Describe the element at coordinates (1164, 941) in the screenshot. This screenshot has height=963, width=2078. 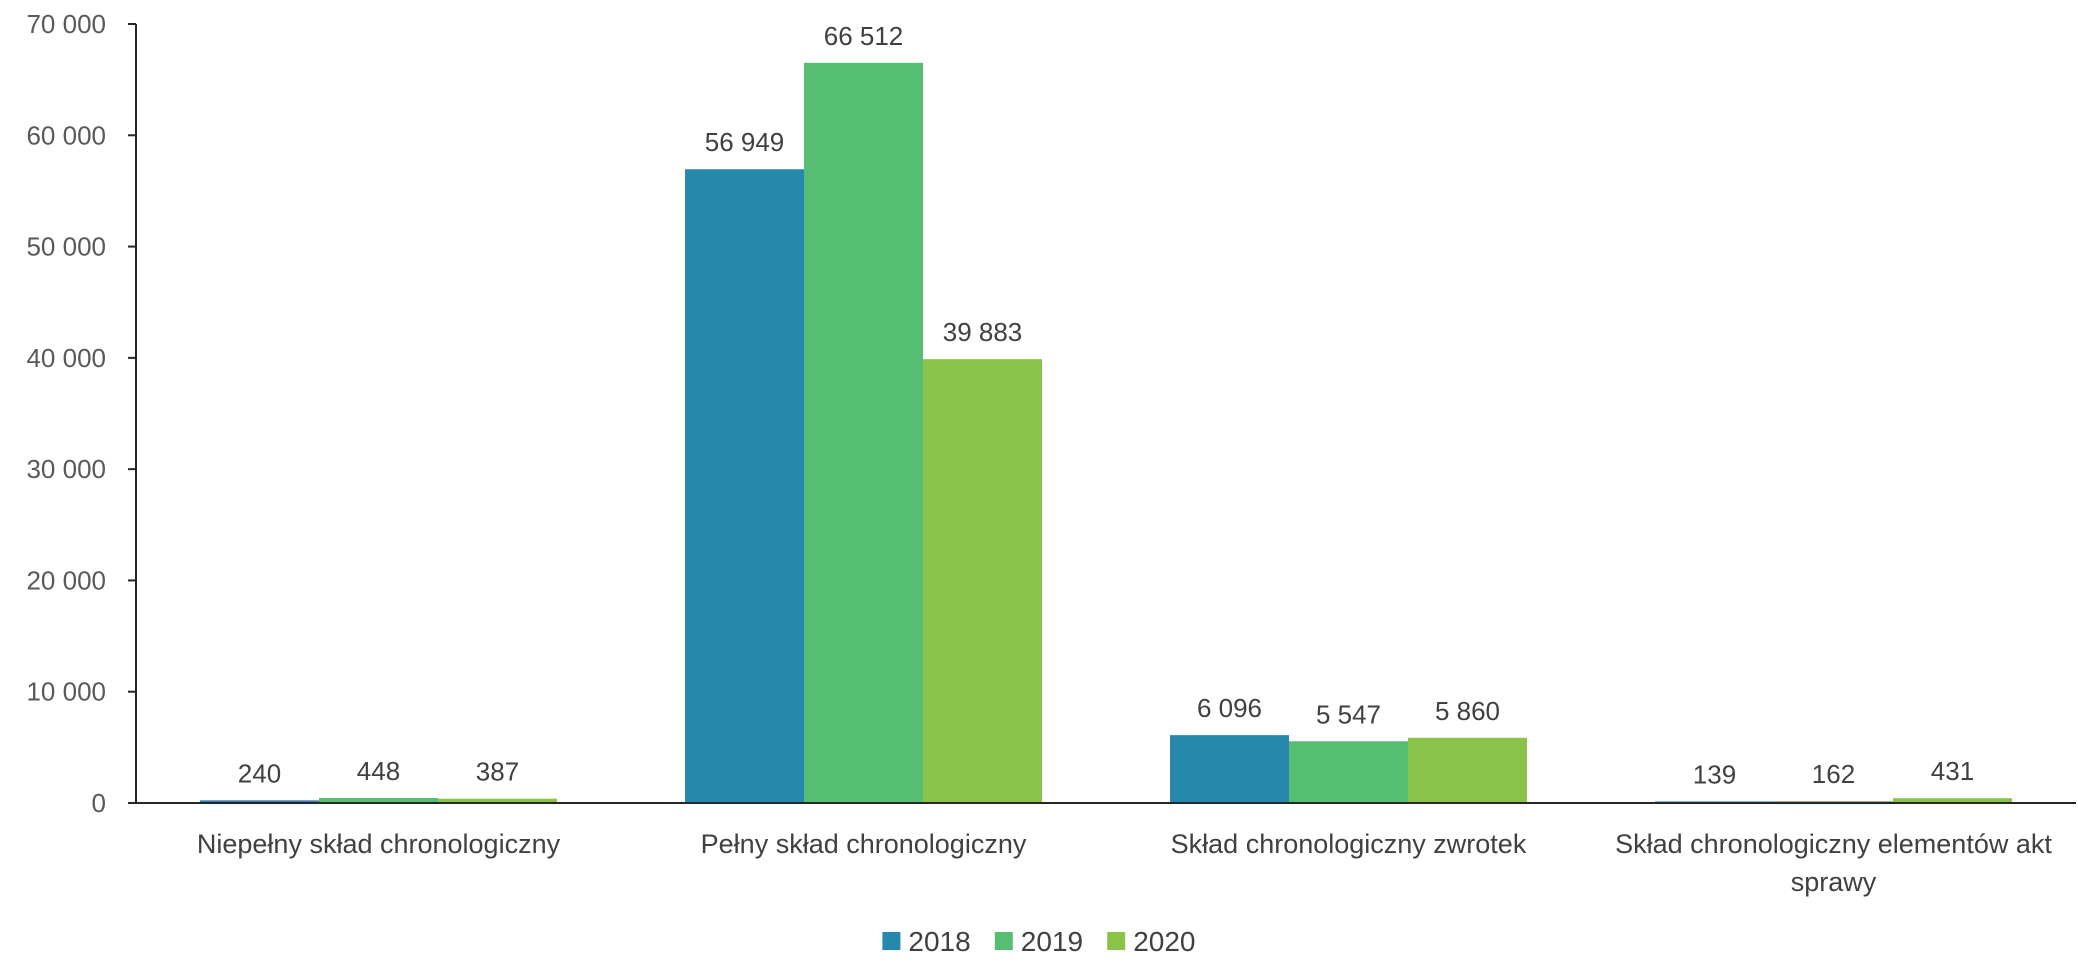
I see `legend-label: 2020` at that location.